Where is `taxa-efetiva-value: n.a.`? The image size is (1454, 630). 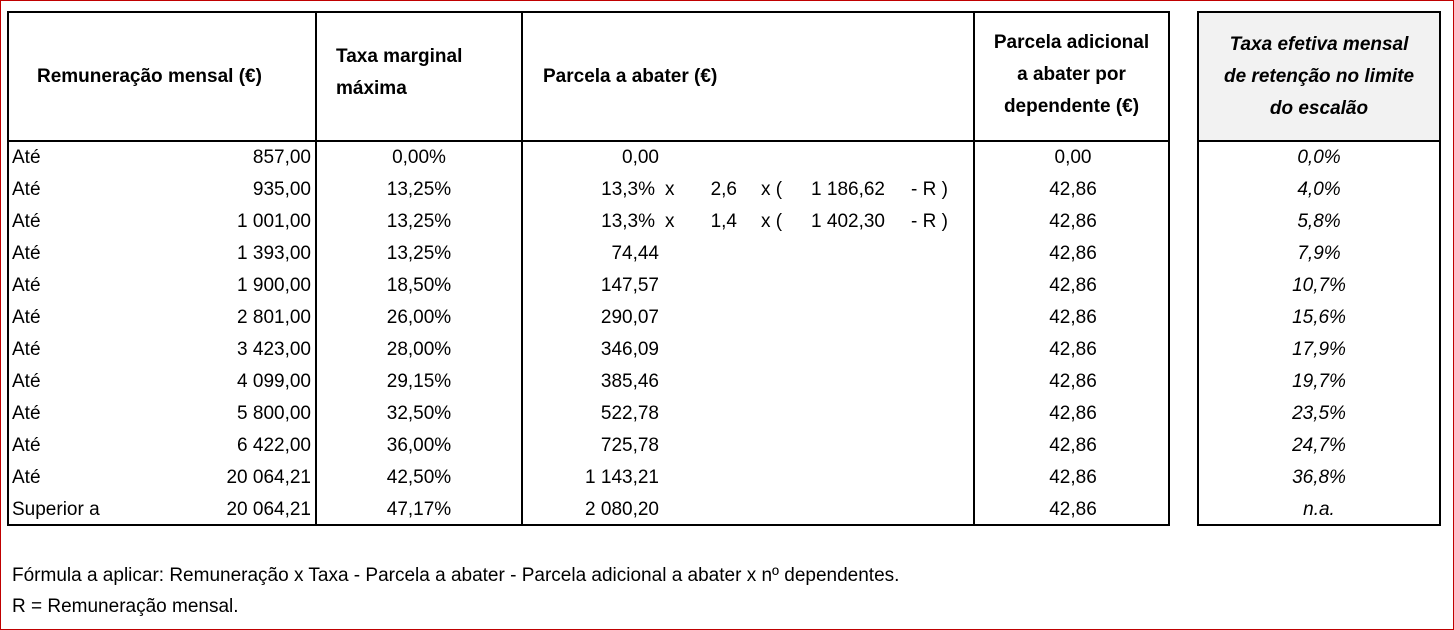
taxa-efetiva-value: n.a. is located at coordinates (1319, 509).